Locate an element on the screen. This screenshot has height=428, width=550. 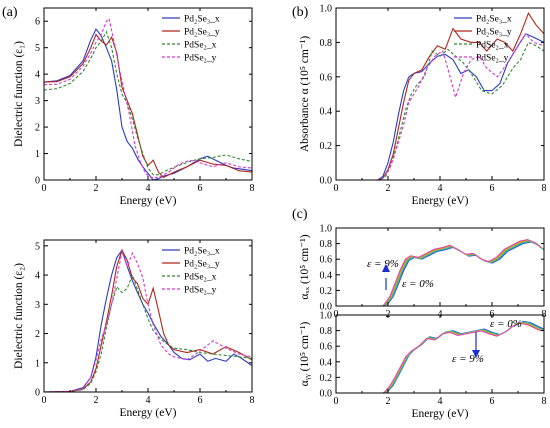
annotation-c2-top: ε = 0% is located at coordinates (506, 324).